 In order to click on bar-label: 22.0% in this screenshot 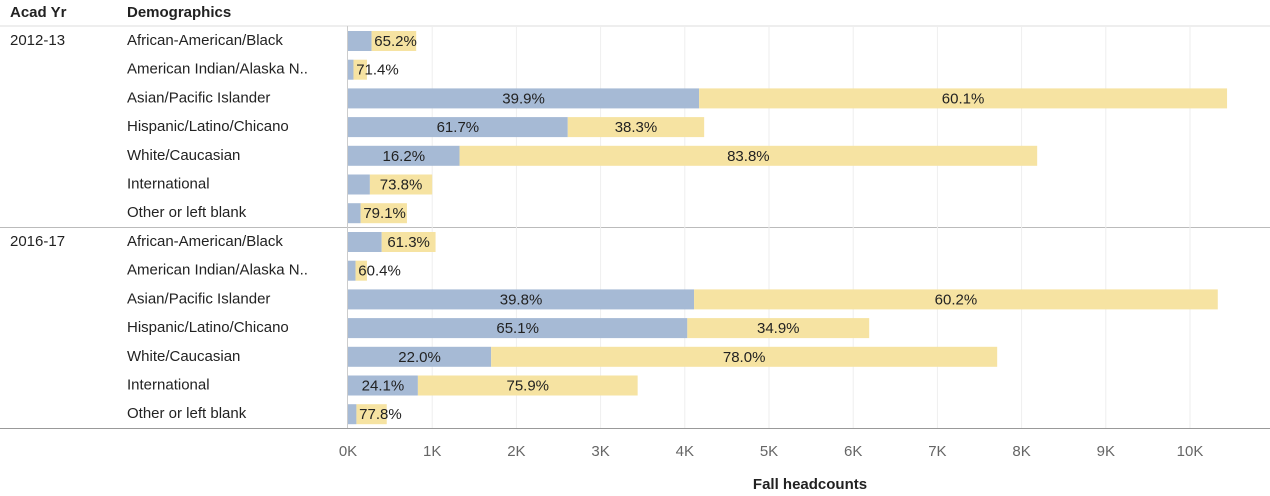, I will do `click(419, 357)`.